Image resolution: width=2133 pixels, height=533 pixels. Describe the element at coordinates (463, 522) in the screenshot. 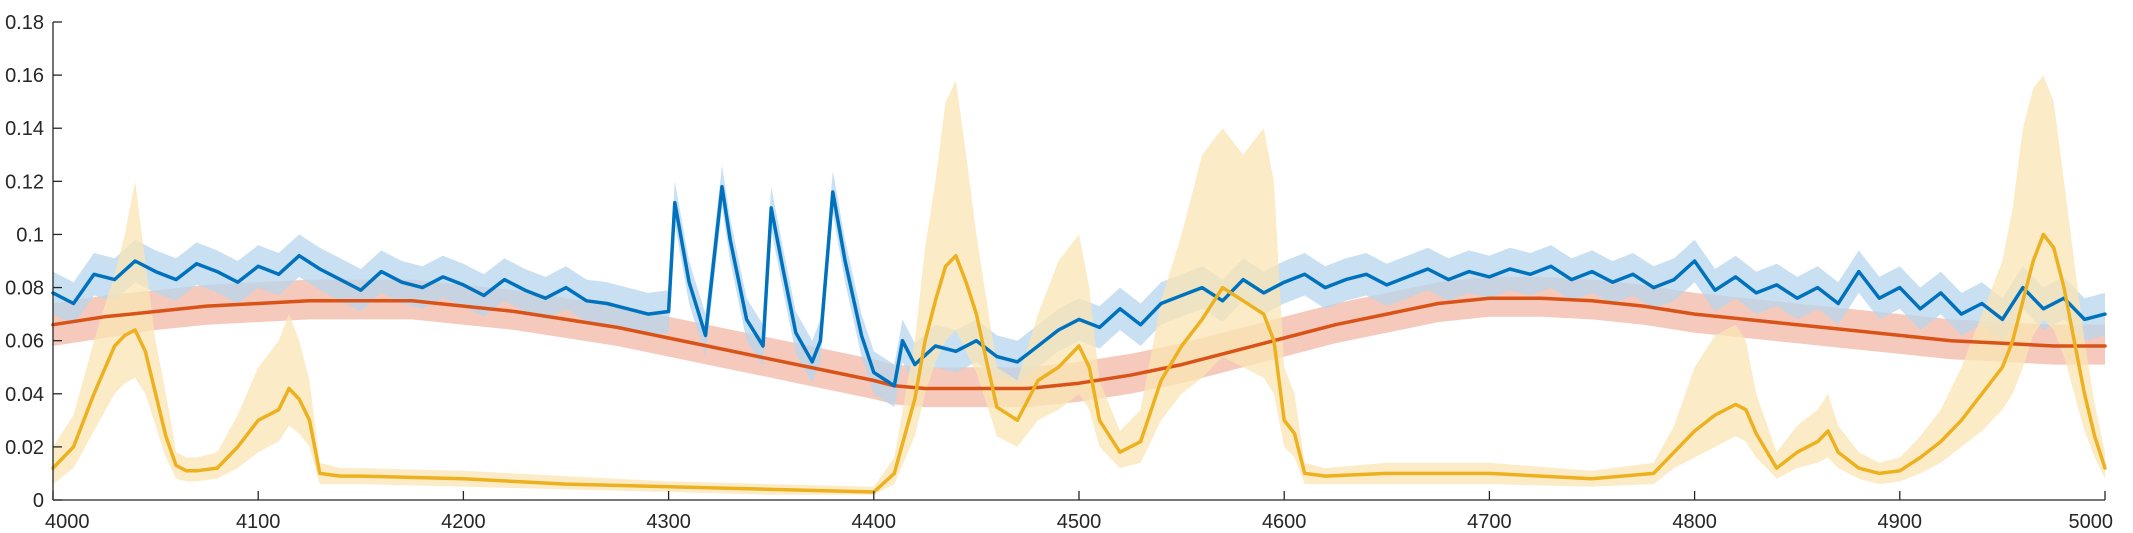

I see `x-tick-label: 4200` at that location.